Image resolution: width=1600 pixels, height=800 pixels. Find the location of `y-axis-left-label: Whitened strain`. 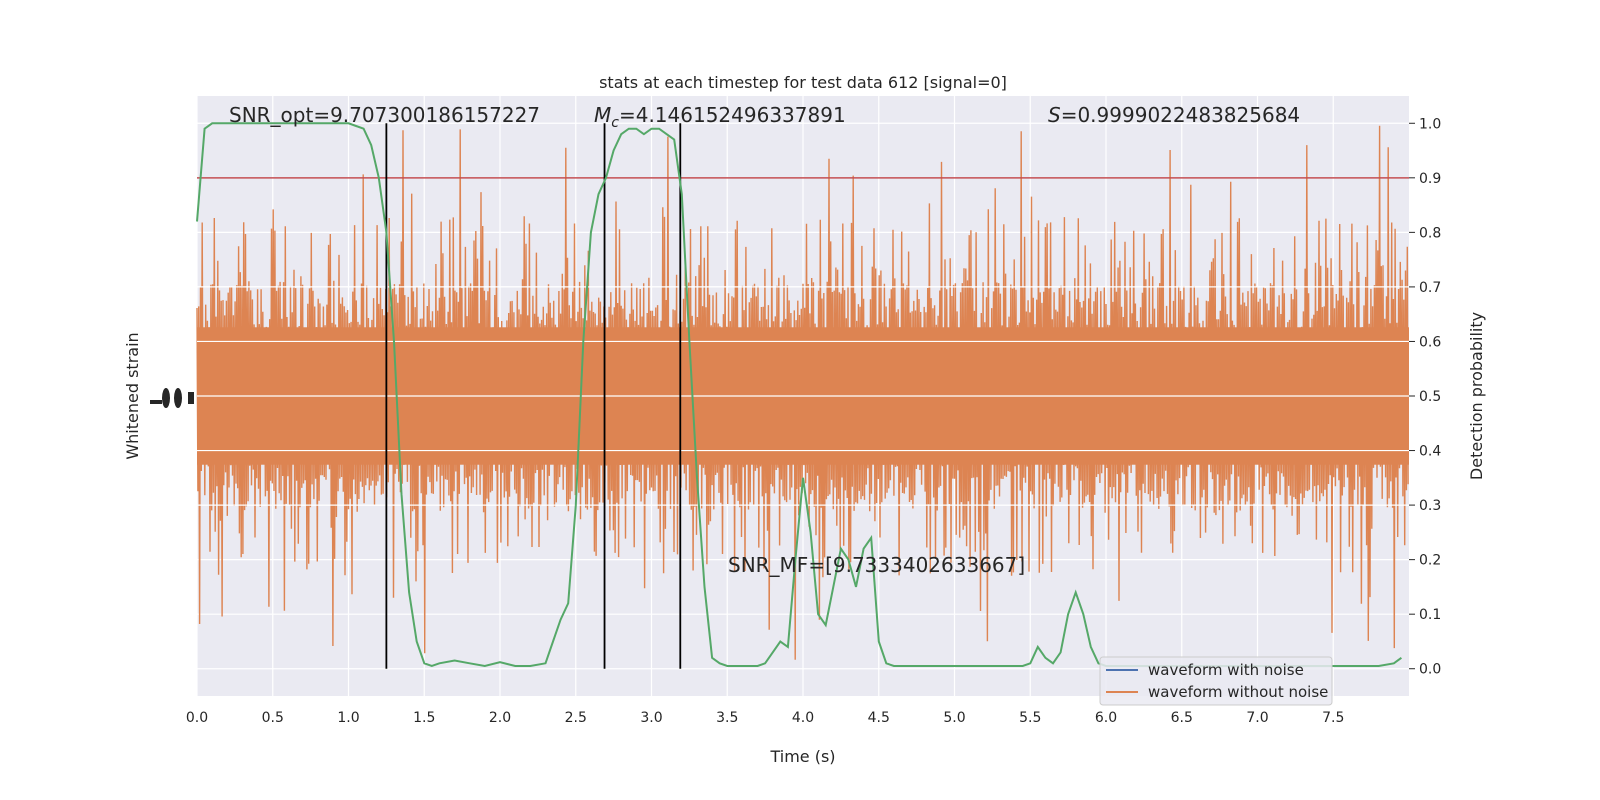

y-axis-left-label: Whitened strain is located at coordinates (132, 395).